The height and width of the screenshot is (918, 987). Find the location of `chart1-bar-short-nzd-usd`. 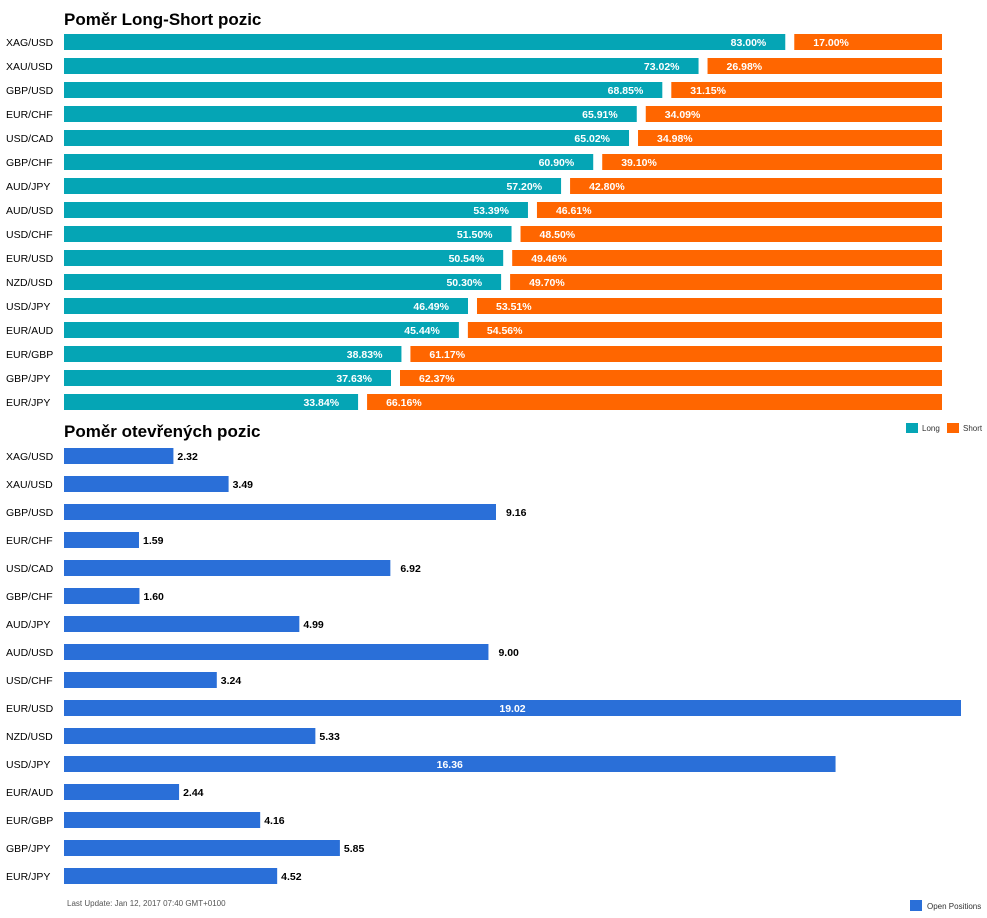

chart1-bar-short-nzd-usd is located at coordinates (726, 282).